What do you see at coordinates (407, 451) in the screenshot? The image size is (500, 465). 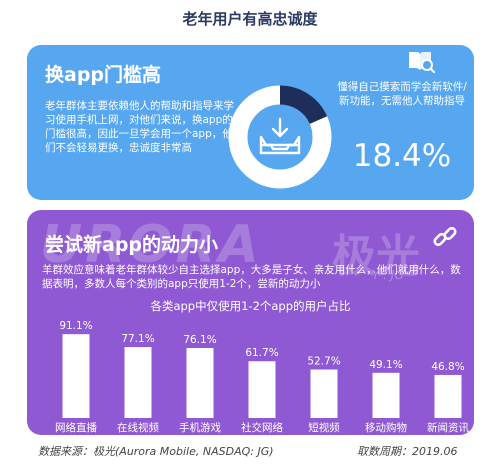 I see `footer-period: 取数周期：2019.06` at bounding box center [407, 451].